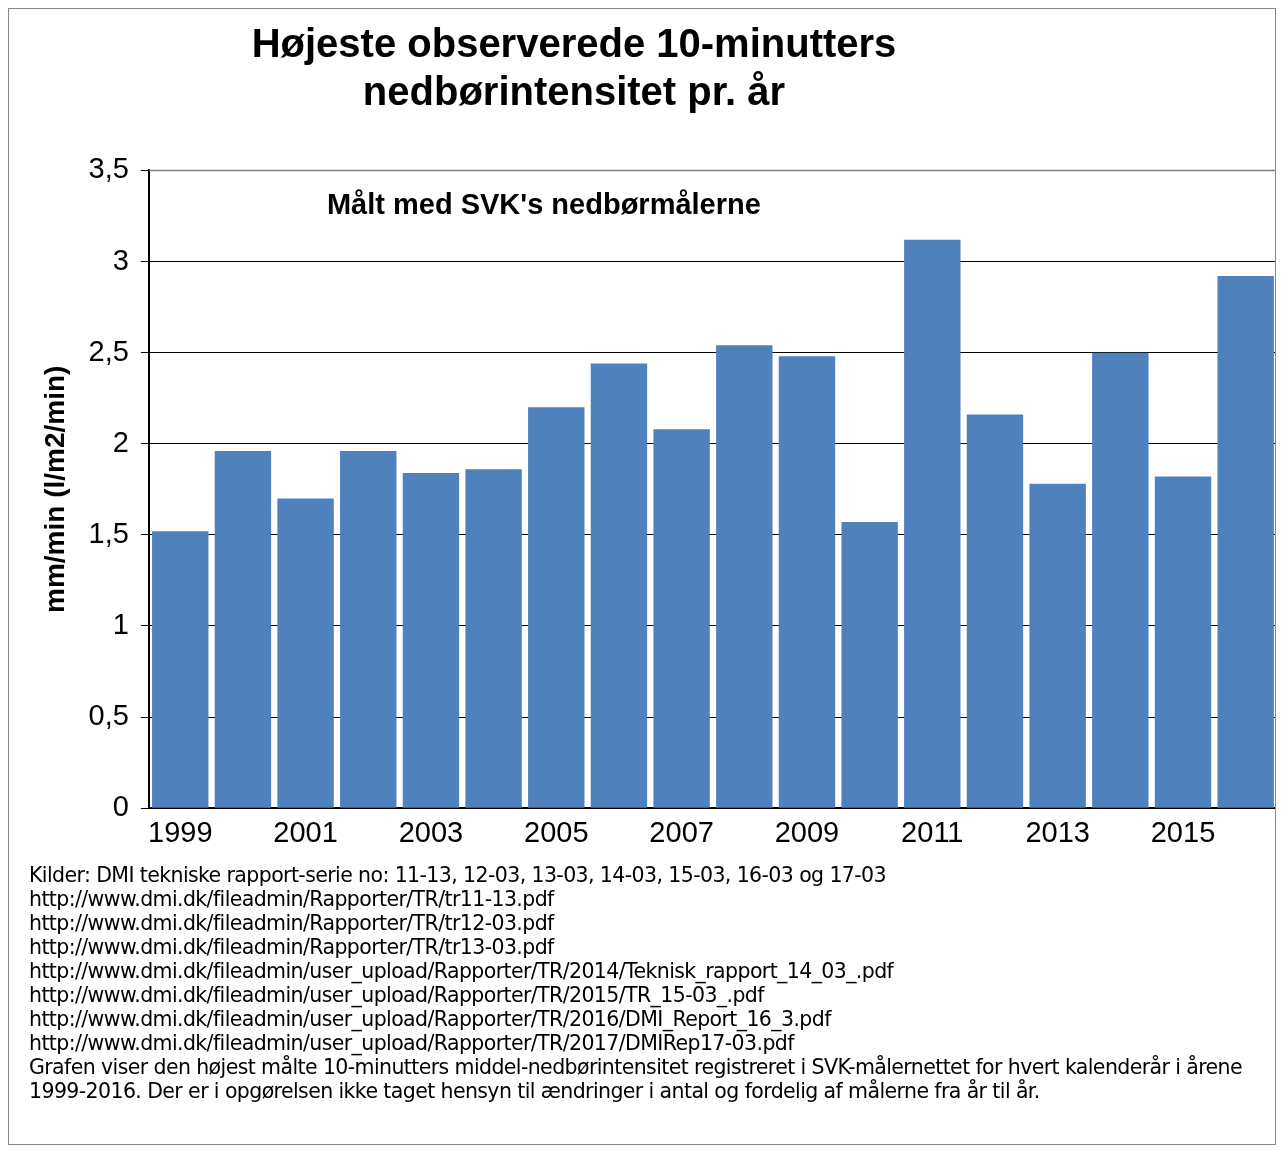 This screenshot has width=1284, height=1151. I want to click on text: Grafen viser den højest målte 10-minutters middel-nedbørintensitet registreret i SVK-målernettet for hvert kalenderår i årene 1999-2016. Der er i opgørelsen ikke taget hensyn til ændringer i antal og fordelig af målerne fra år til år., so click(636, 1079).